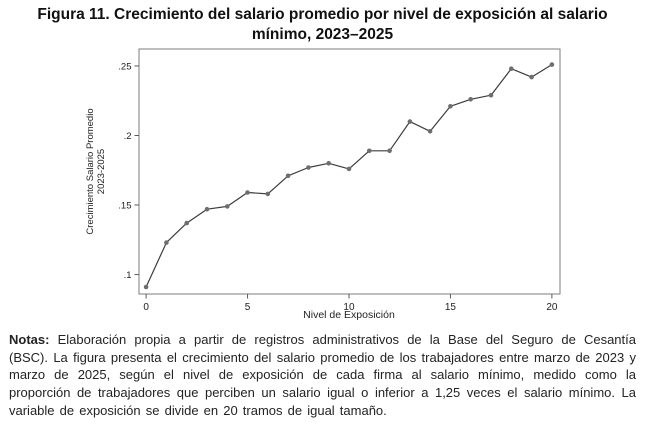 This screenshot has height=424, width=645. I want to click on x-tick-label: 10, so click(349, 307).